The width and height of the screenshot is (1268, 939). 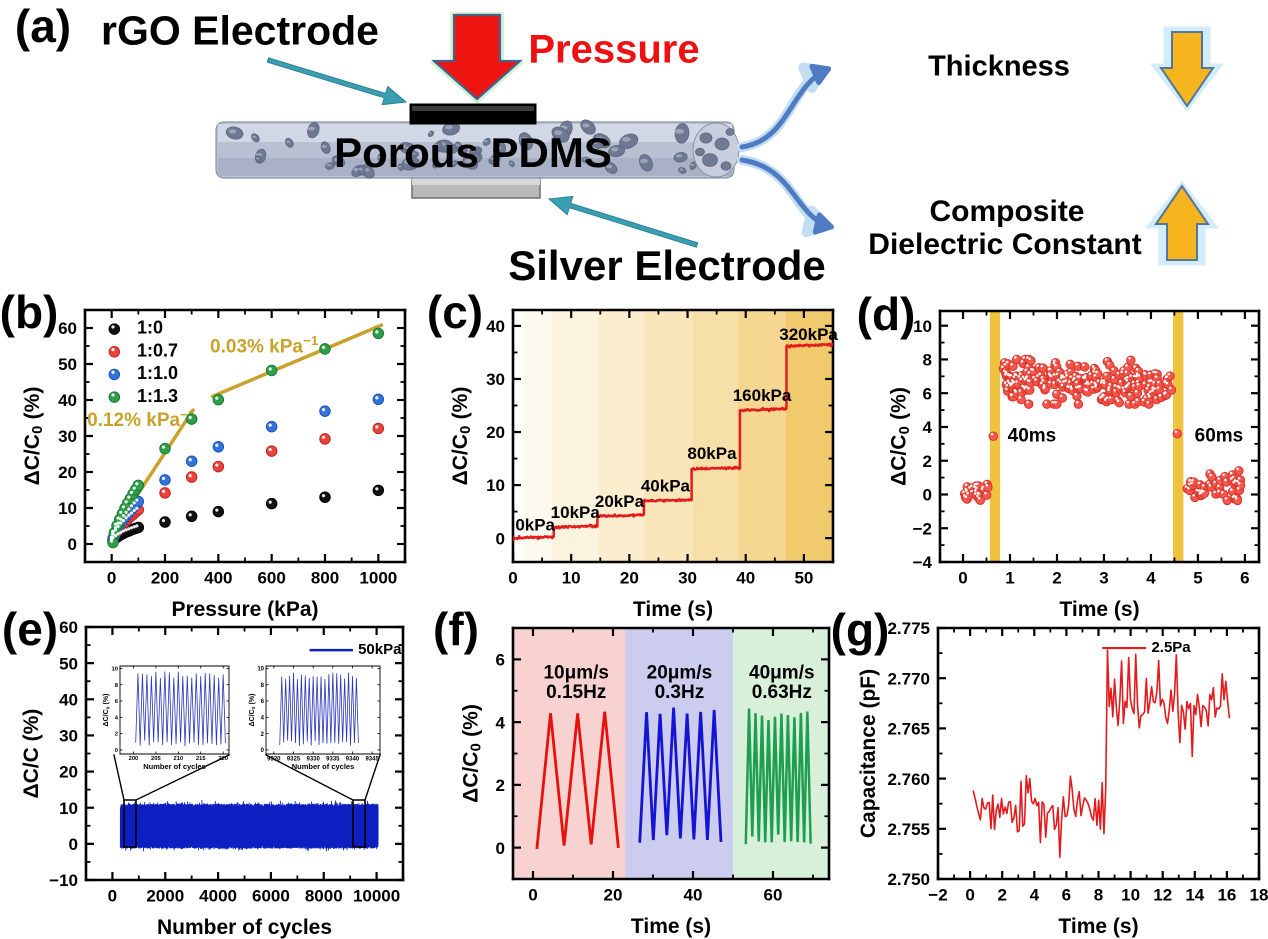 What do you see at coordinates (244, 609) in the screenshot?
I see `svg-text: Pressure (kPa)` at bounding box center [244, 609].